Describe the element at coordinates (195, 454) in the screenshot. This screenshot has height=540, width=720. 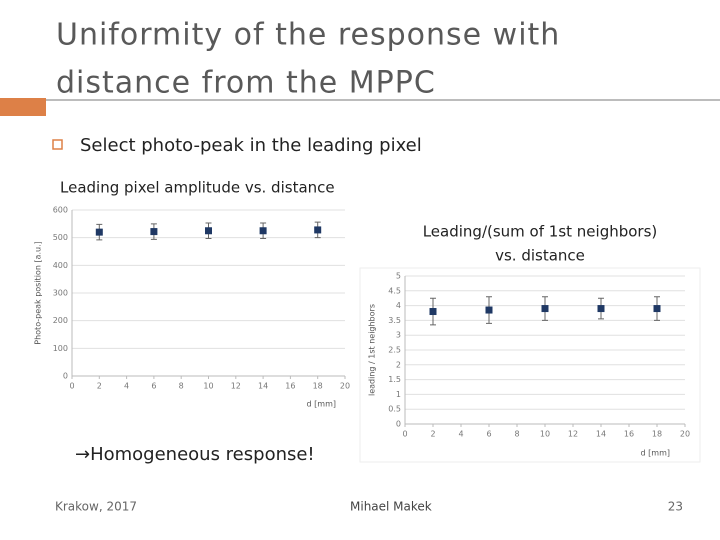
I see `conclusion: →Homogeneous response!` at that location.